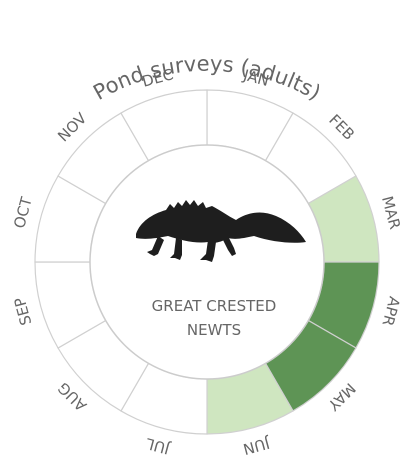 The image size is (401, 461). What do you see at coordinates (389, 212) in the screenshot?
I see `month-label: MAR` at bounding box center [389, 212].